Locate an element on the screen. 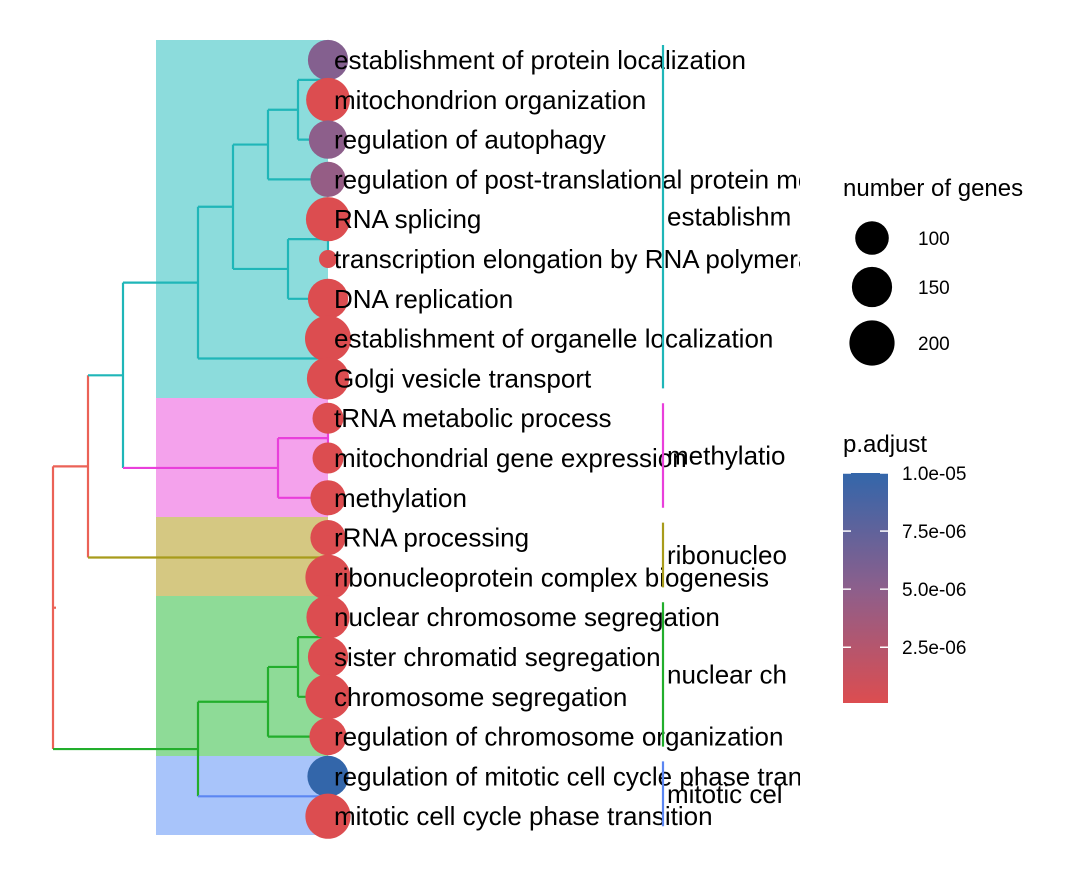 The width and height of the screenshot is (1092, 882). term-label: mitochondrial gene expression is located at coordinates (510, 458).